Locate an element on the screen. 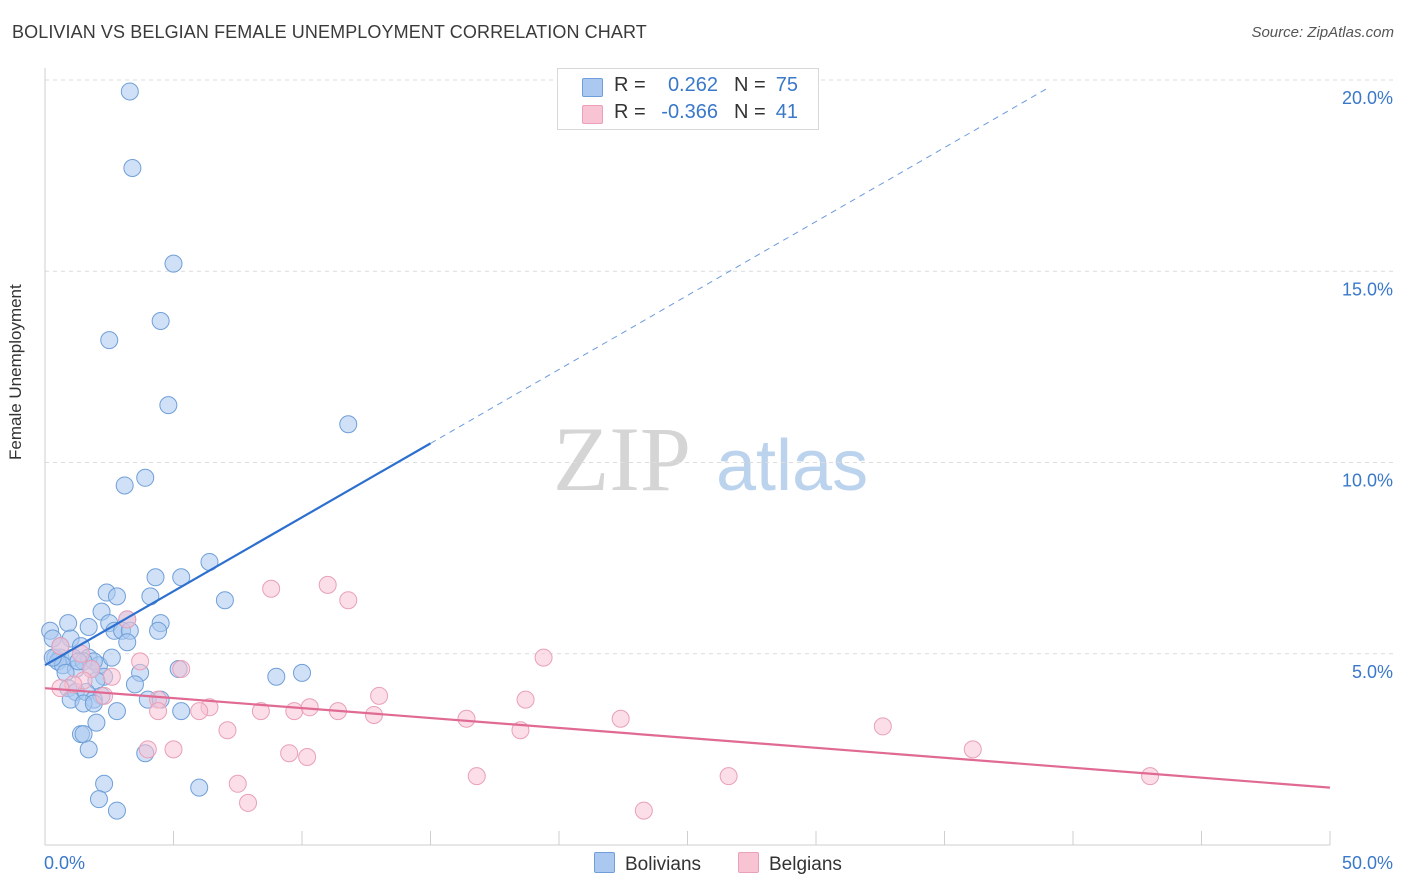 The image size is (1406, 892). source-note: Source: ZipAtlas.com is located at coordinates (1322, 32).